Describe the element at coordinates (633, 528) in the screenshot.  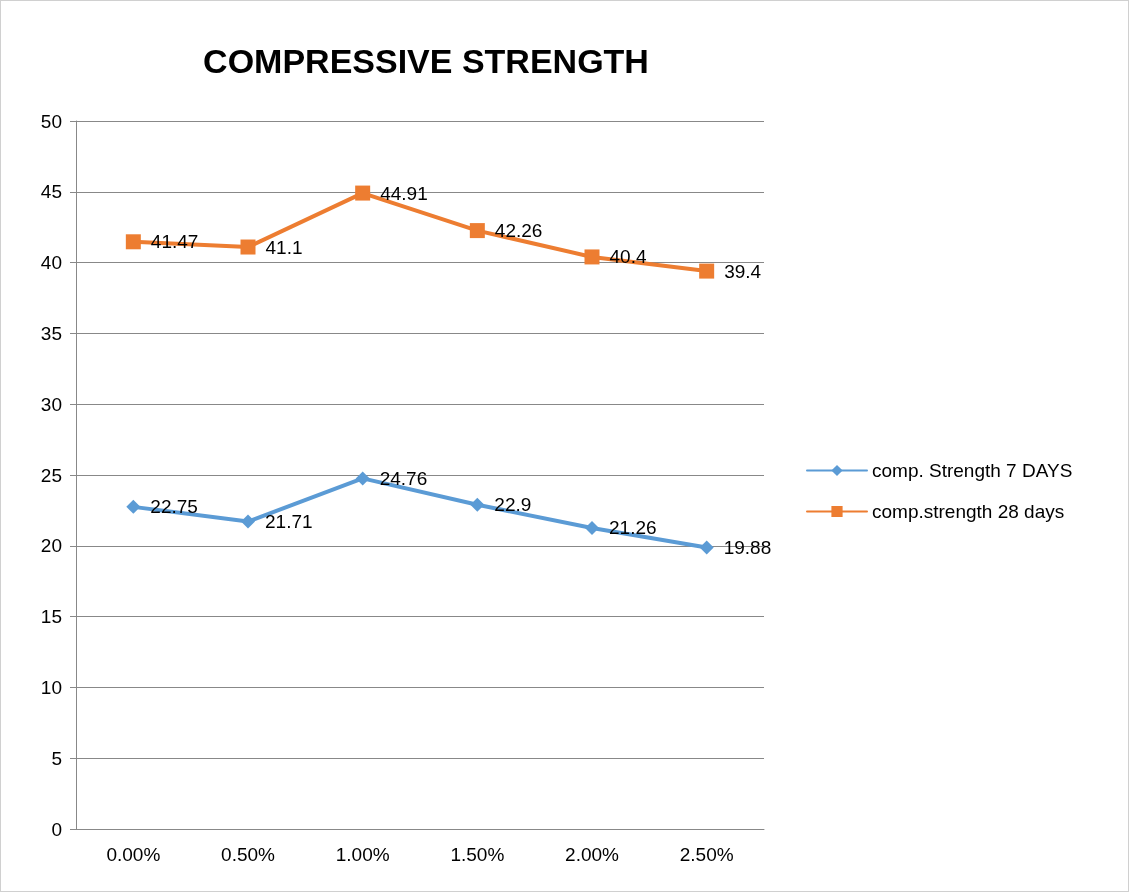
I see `data-label: 21.26` at that location.